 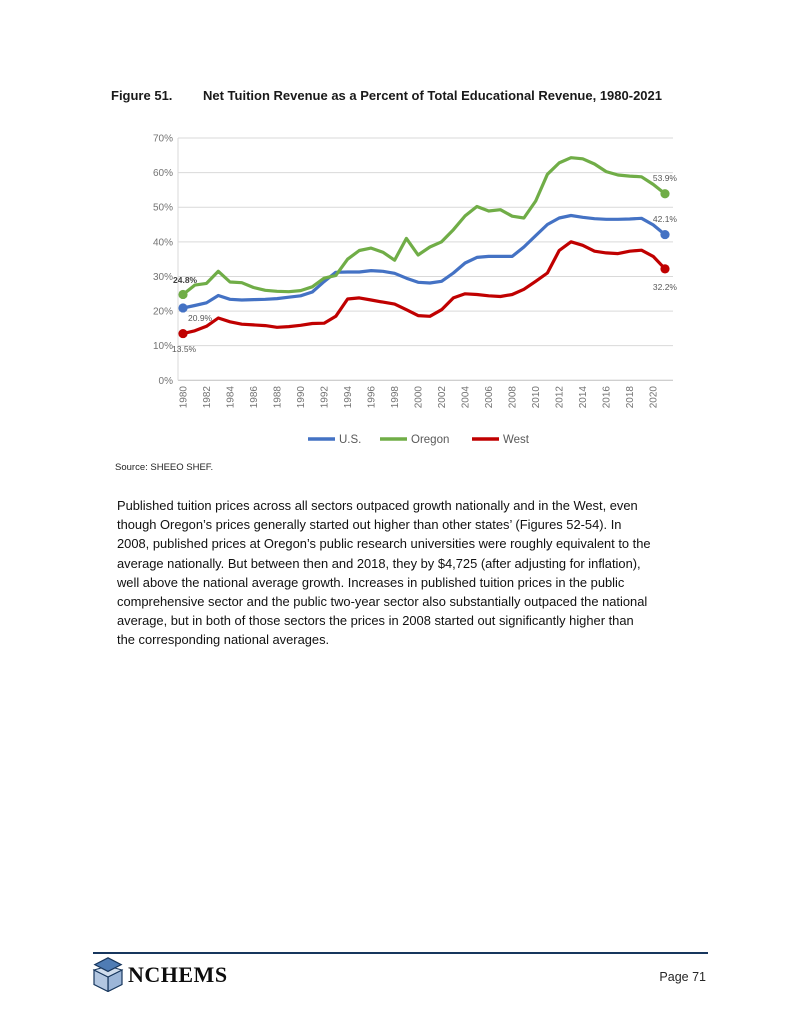 What do you see at coordinates (178, 974) in the screenshot?
I see `nchems-logo-text: NCHEMS` at bounding box center [178, 974].